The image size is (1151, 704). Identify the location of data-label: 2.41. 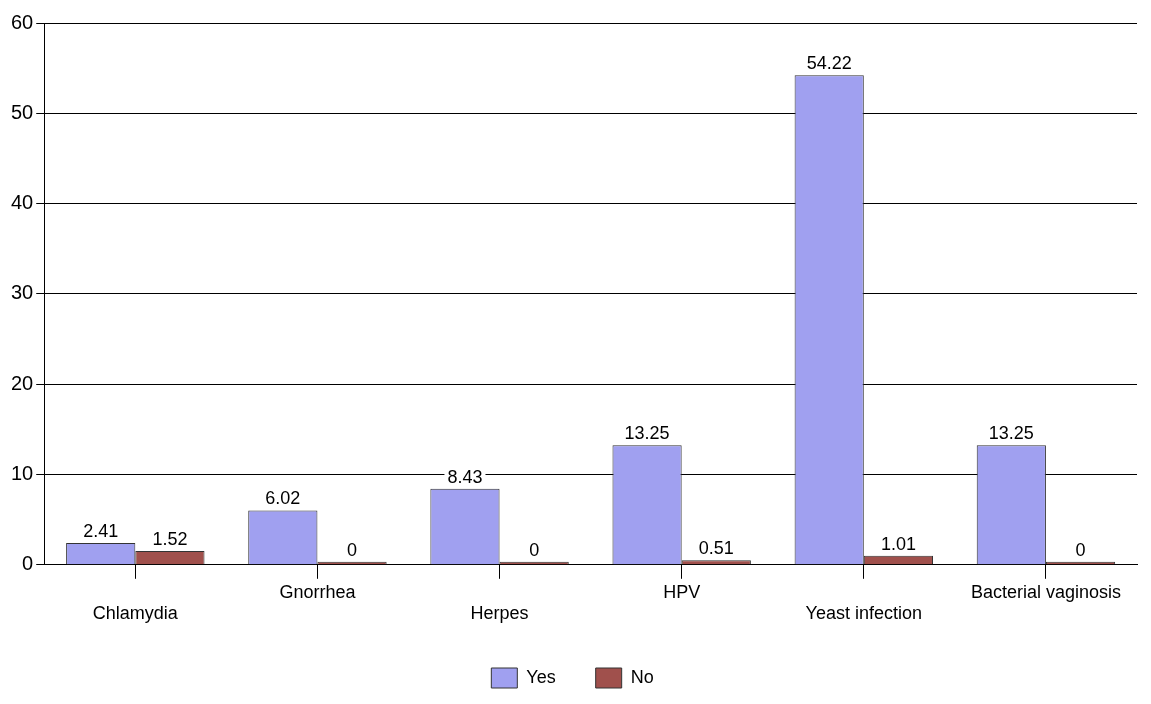
(101, 531).